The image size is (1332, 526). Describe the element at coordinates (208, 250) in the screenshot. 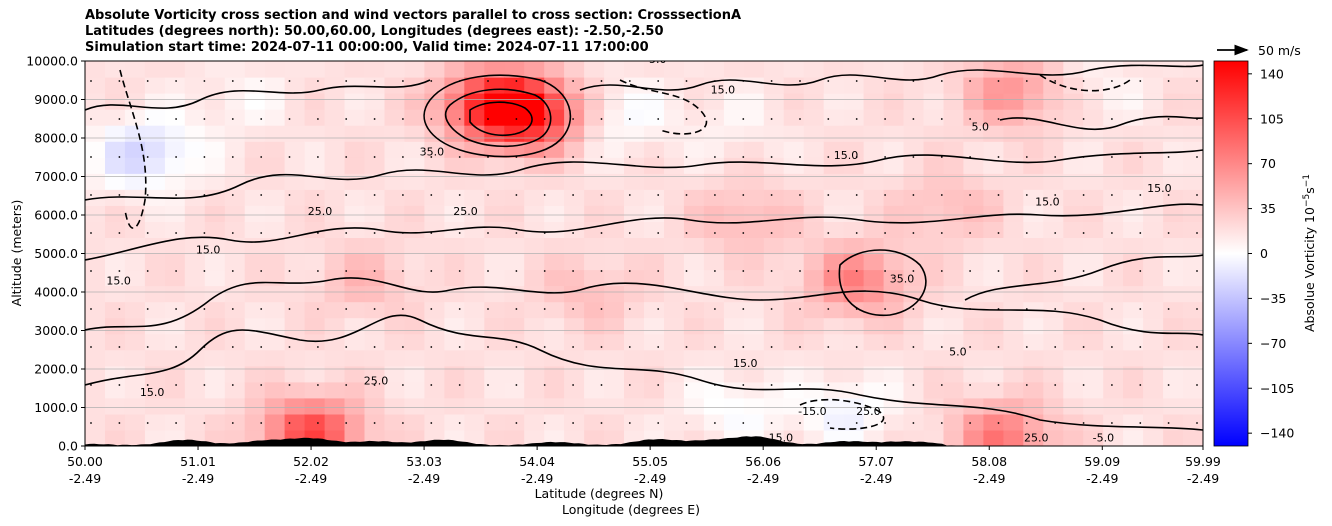

I see `contour-label: 15.0` at that location.